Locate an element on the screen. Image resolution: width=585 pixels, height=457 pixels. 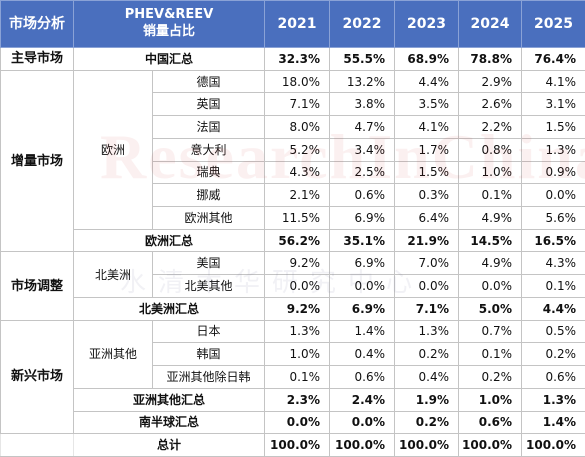
cell-value: 2.5% is located at coordinates (362, 172).